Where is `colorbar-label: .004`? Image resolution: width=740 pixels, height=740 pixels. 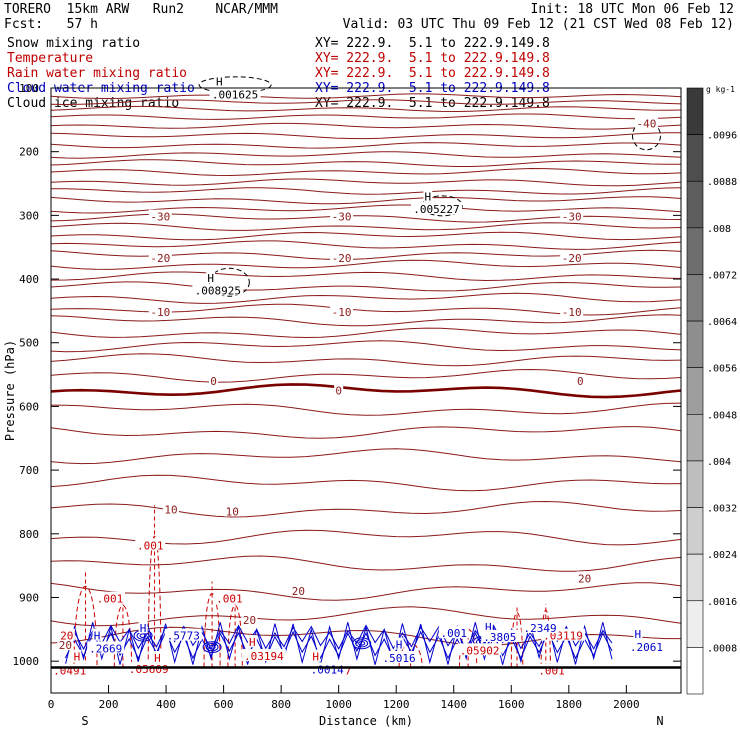 colorbar-label: .004 is located at coordinates (719, 462).